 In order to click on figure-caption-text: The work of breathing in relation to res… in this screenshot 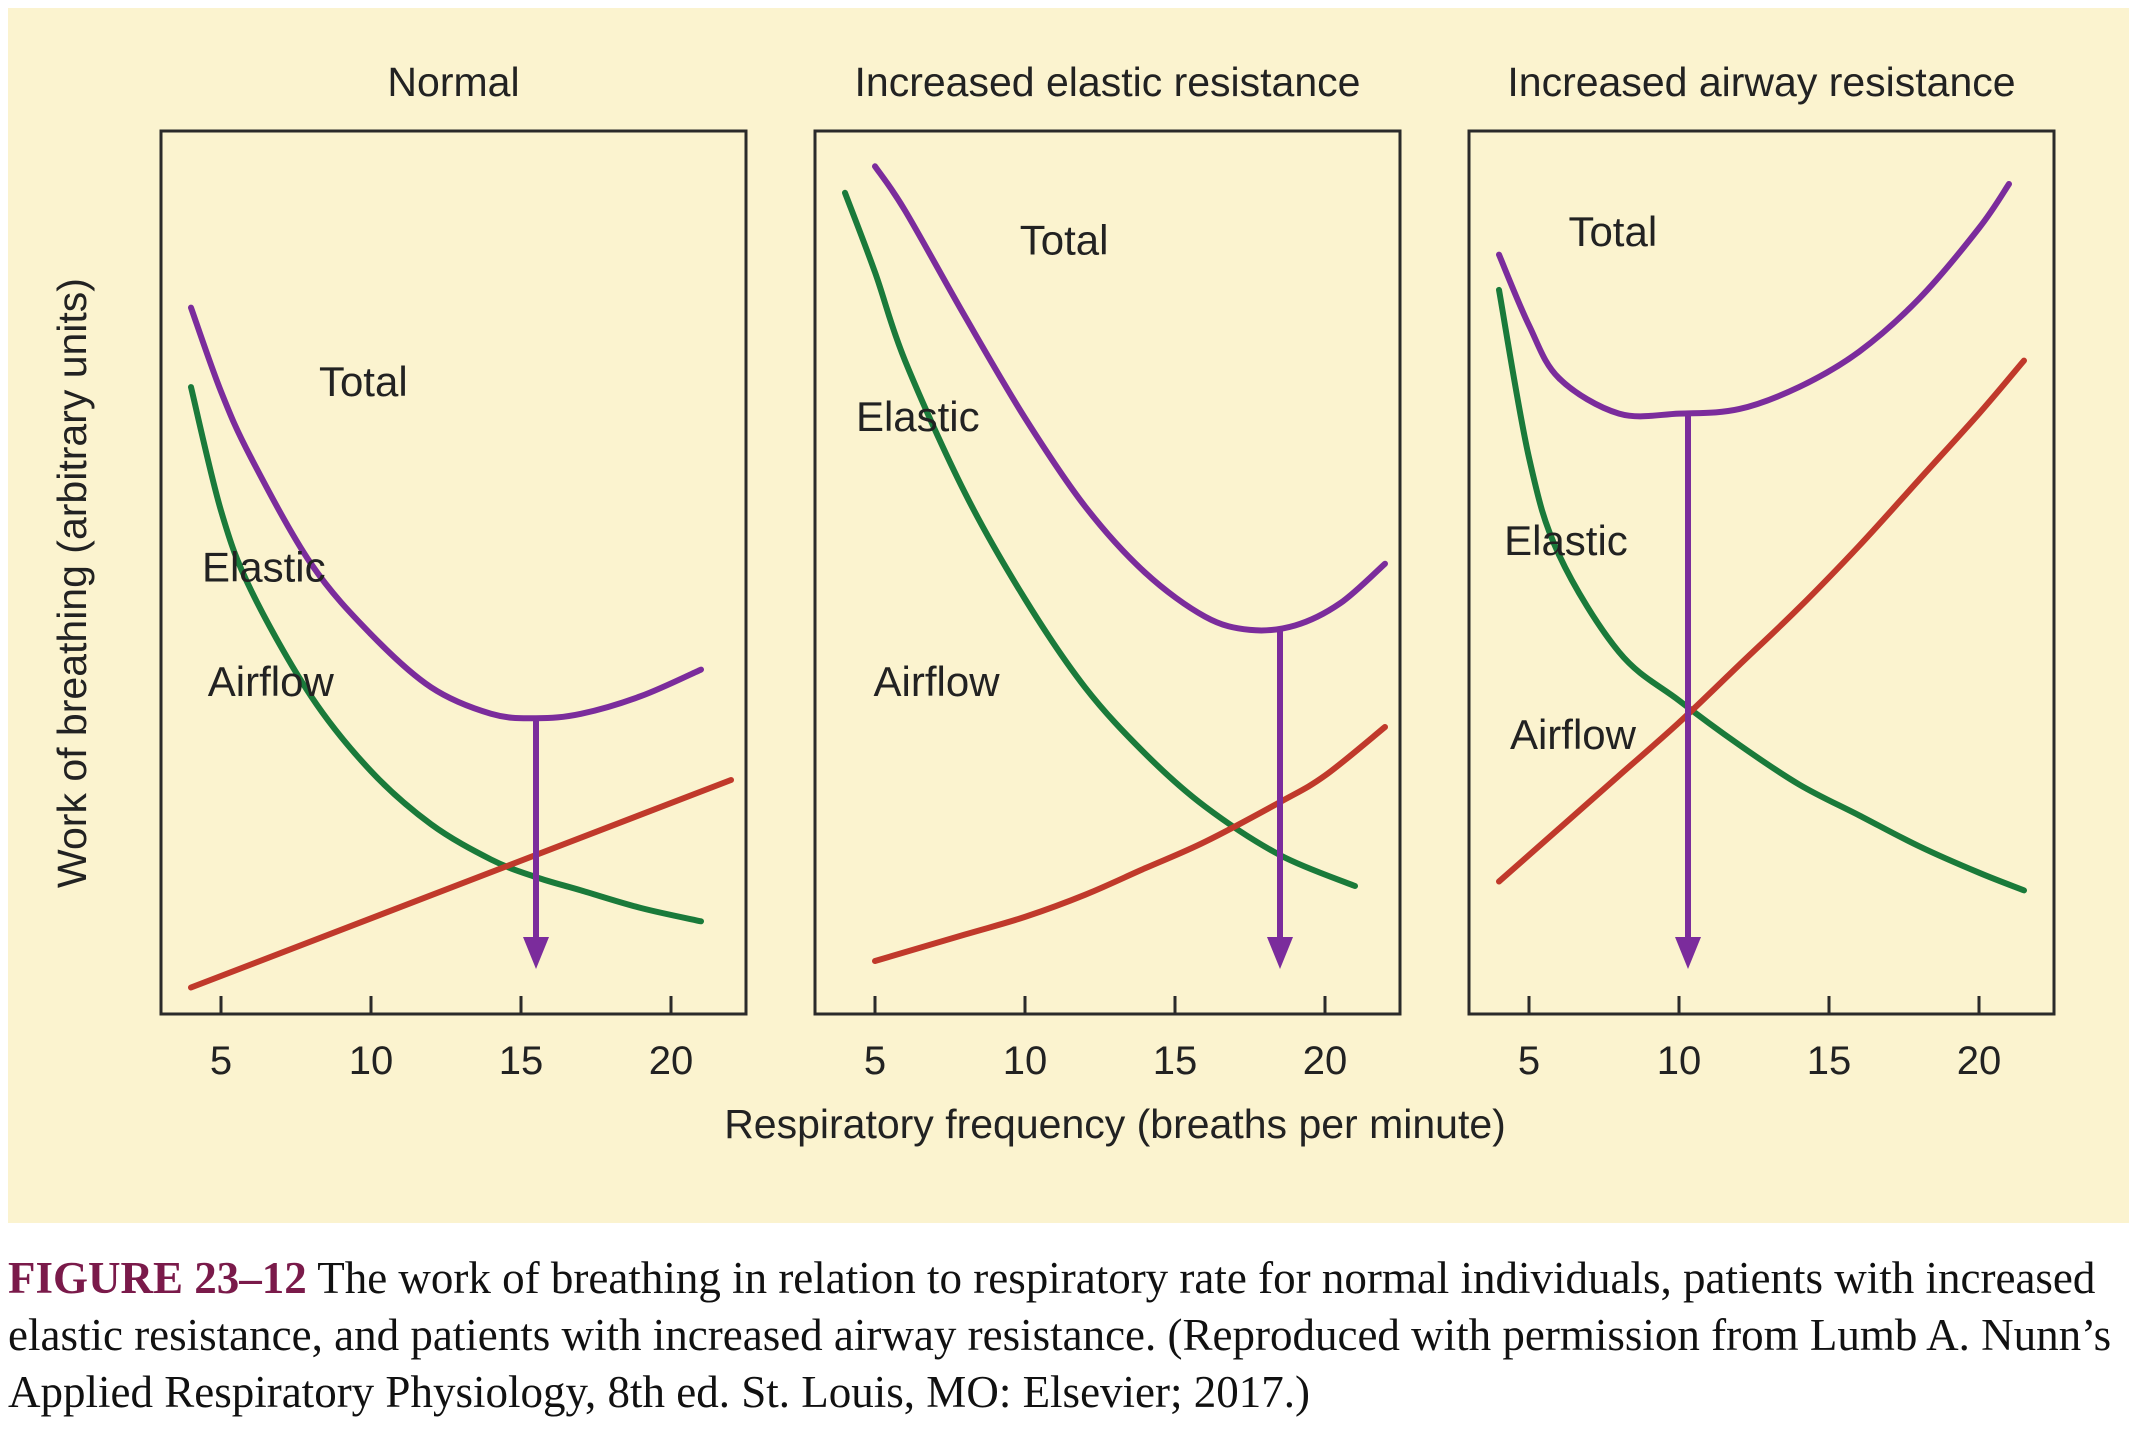, I will do `click(1060, 1335)`.